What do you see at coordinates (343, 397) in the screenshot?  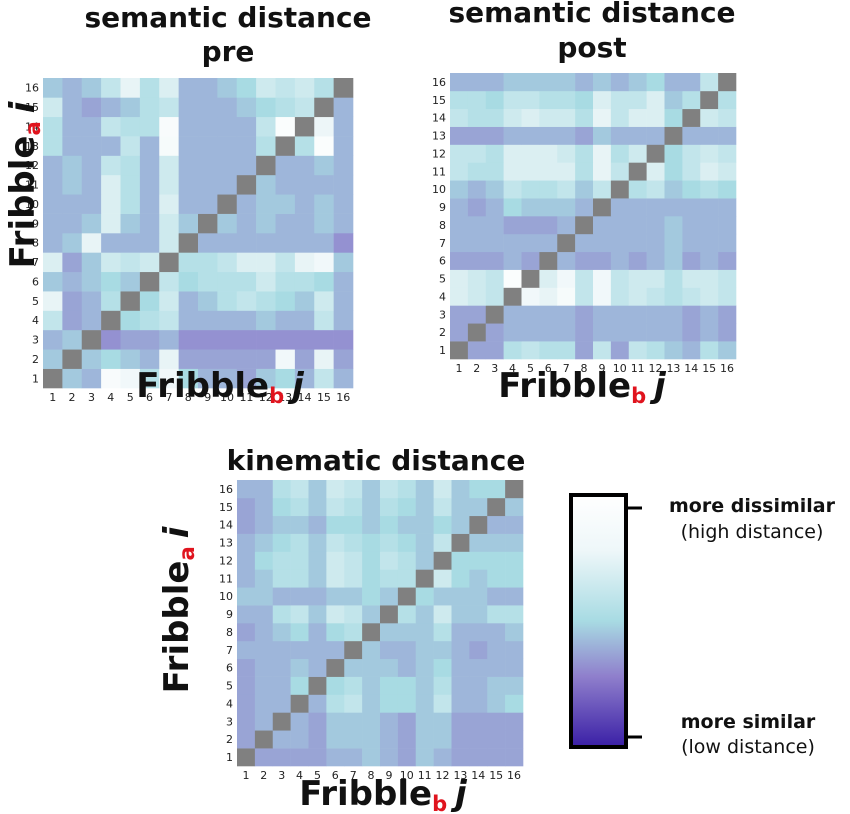 I see `x-tick-label: 16` at bounding box center [343, 397].